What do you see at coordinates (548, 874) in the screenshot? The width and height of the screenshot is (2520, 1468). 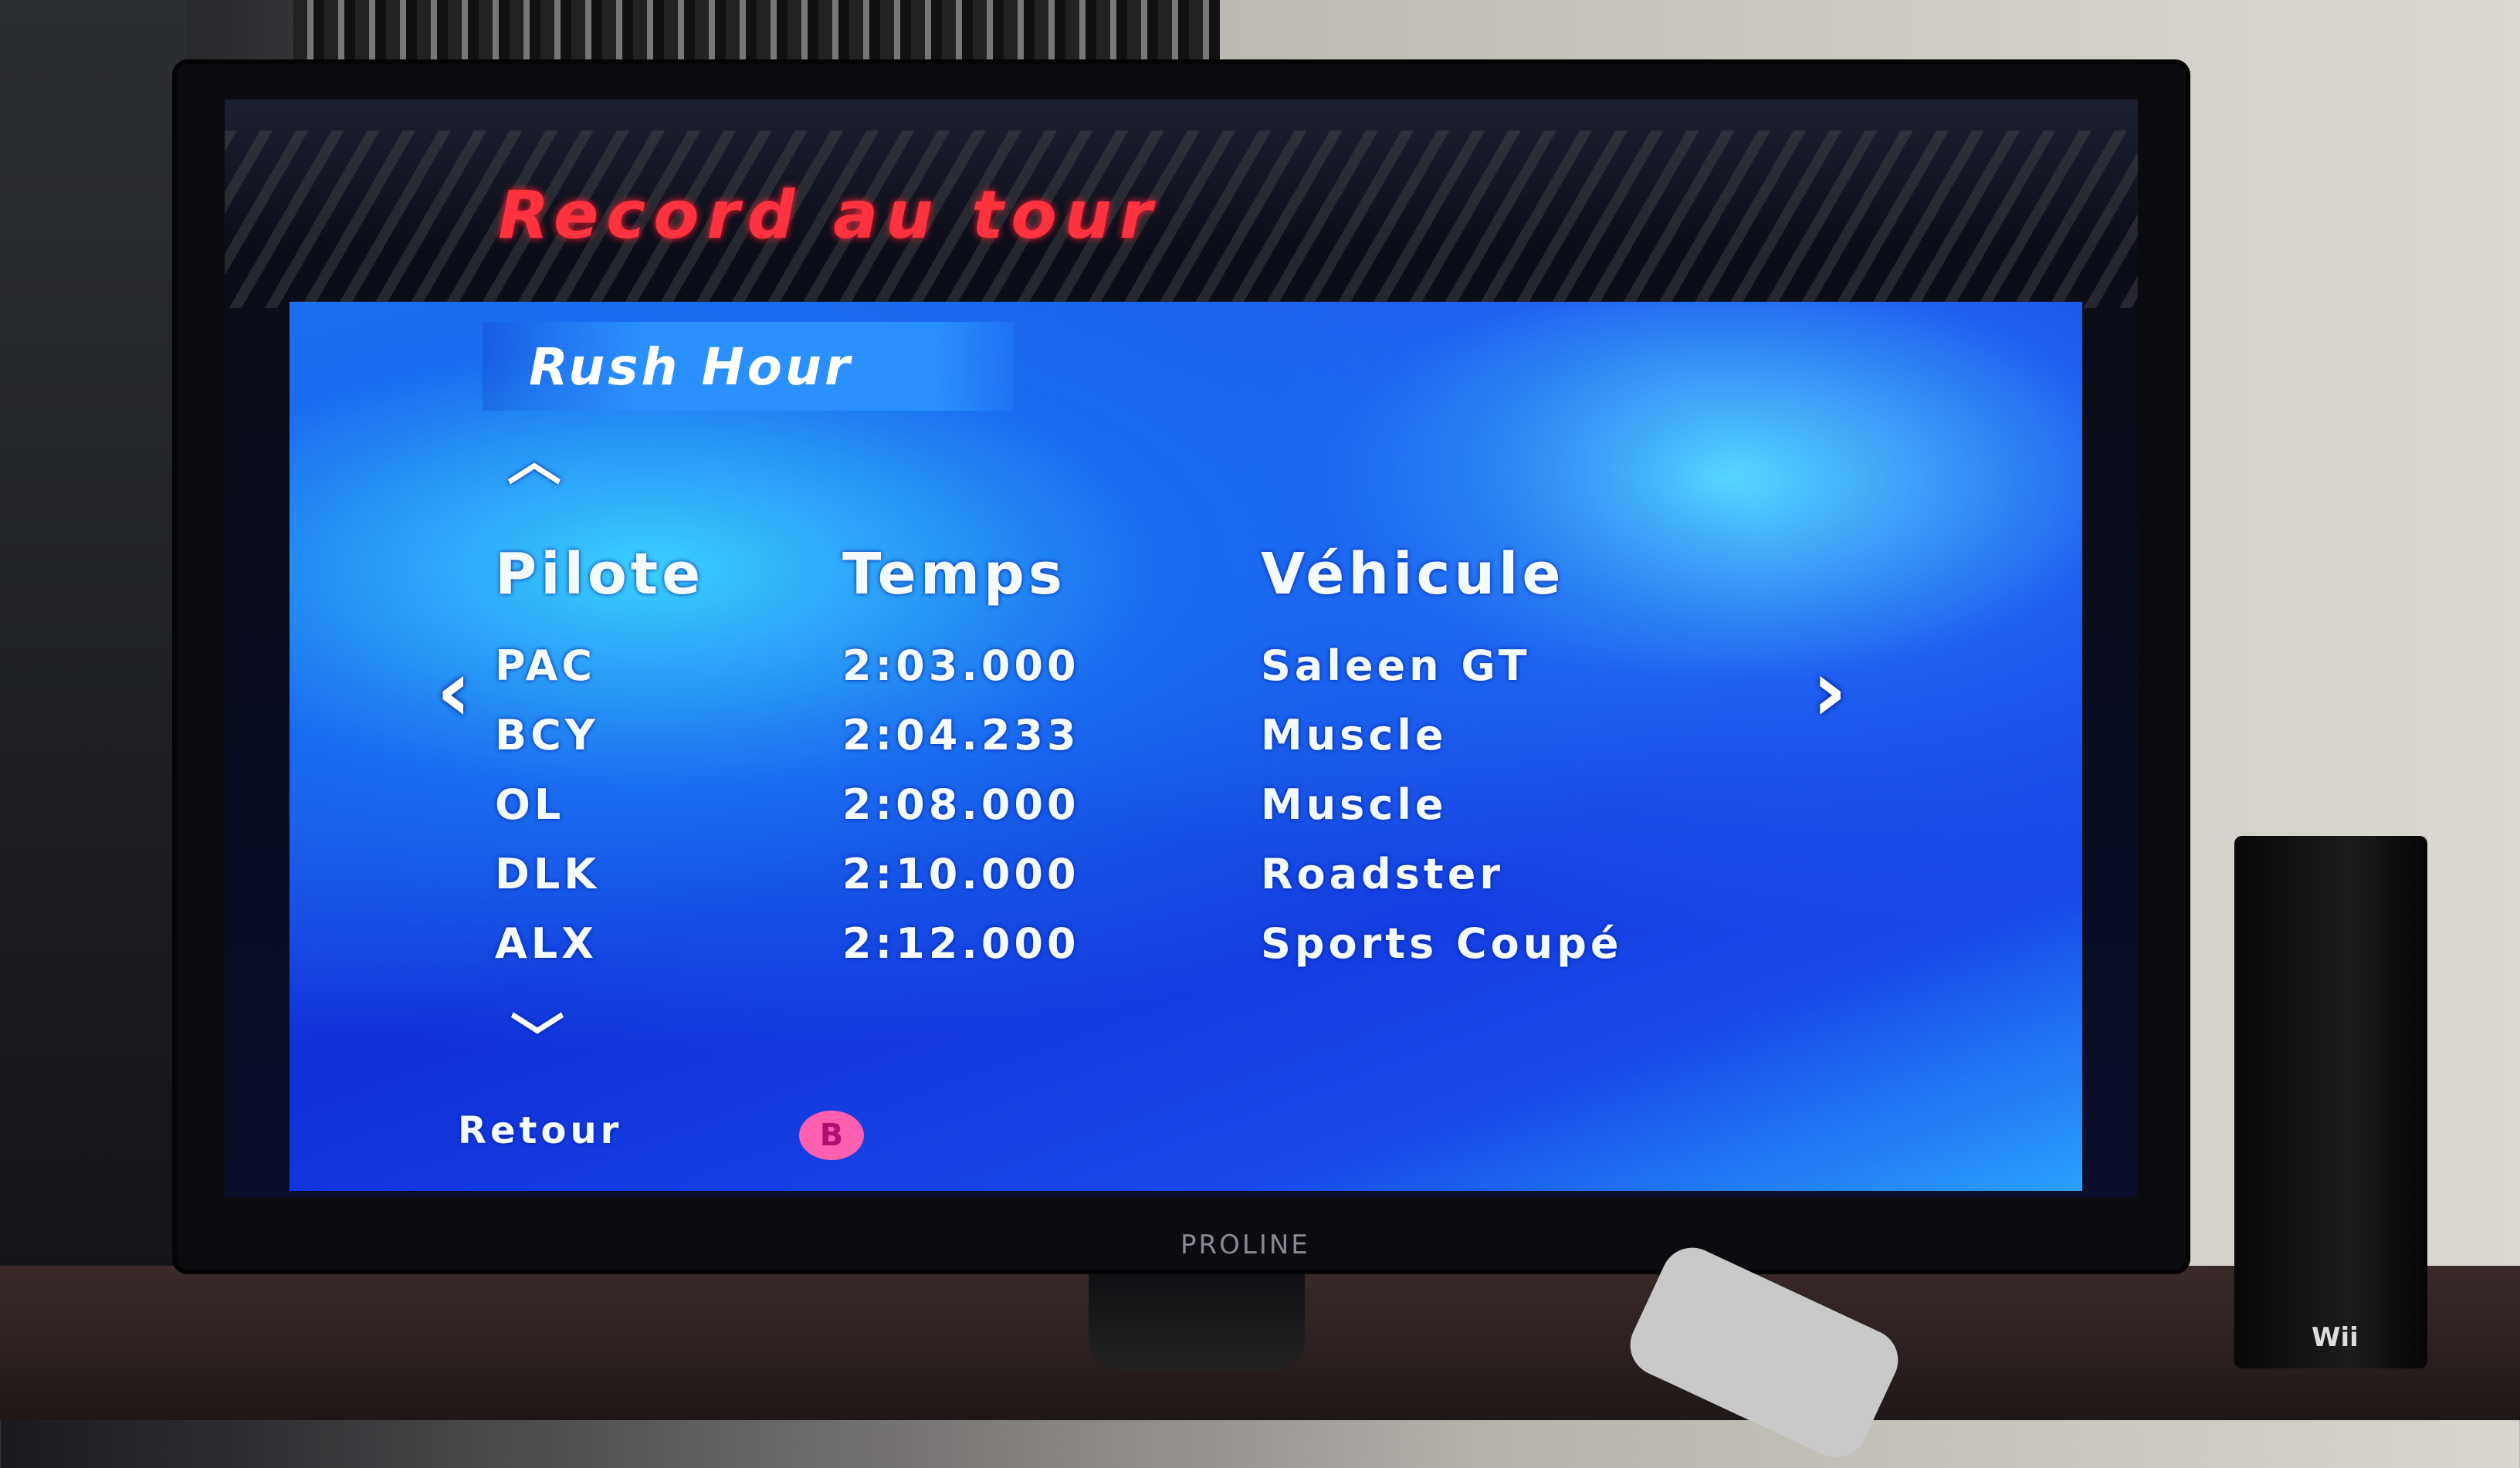 I see `row-pilot: DLK` at bounding box center [548, 874].